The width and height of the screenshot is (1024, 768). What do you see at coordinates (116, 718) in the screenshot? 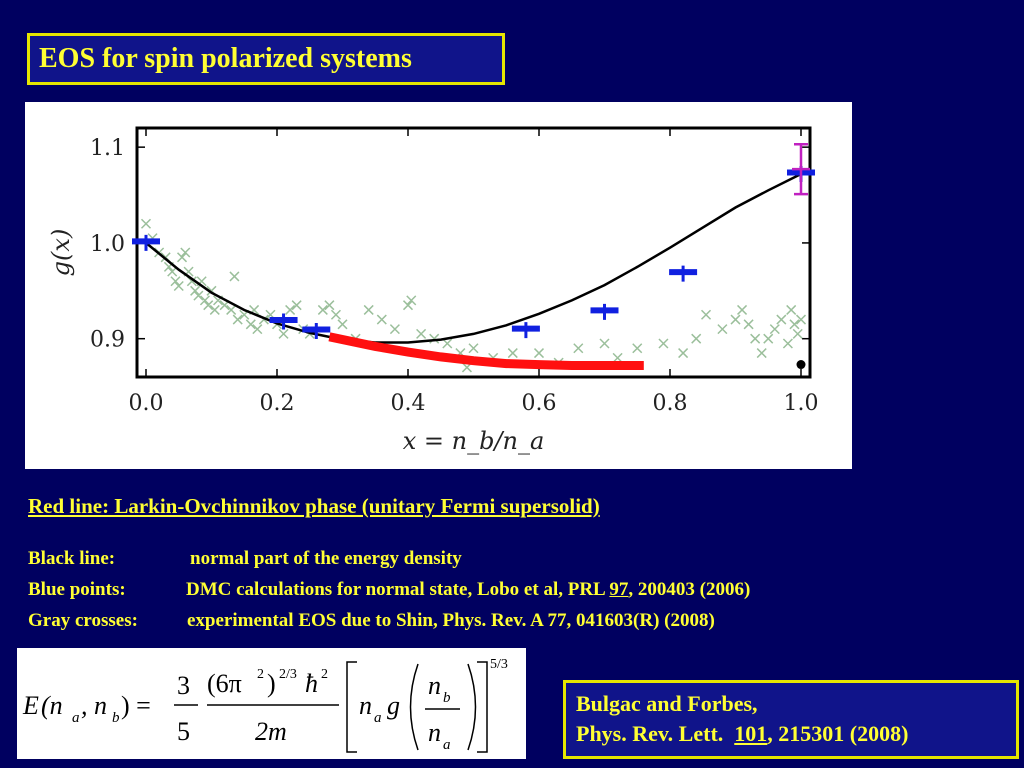
I see `eq-sub-b: b` at bounding box center [116, 718].